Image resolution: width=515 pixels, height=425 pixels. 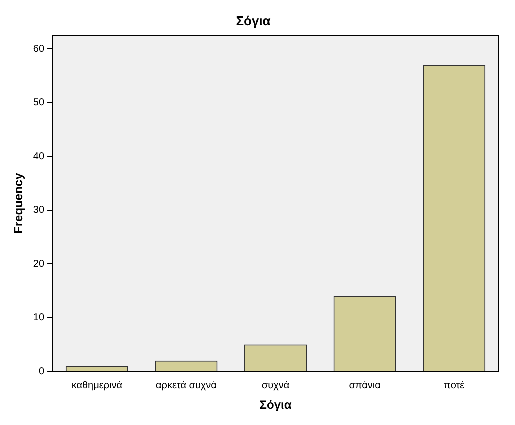 I want to click on y-tick-label: 40, so click(x=39, y=156).